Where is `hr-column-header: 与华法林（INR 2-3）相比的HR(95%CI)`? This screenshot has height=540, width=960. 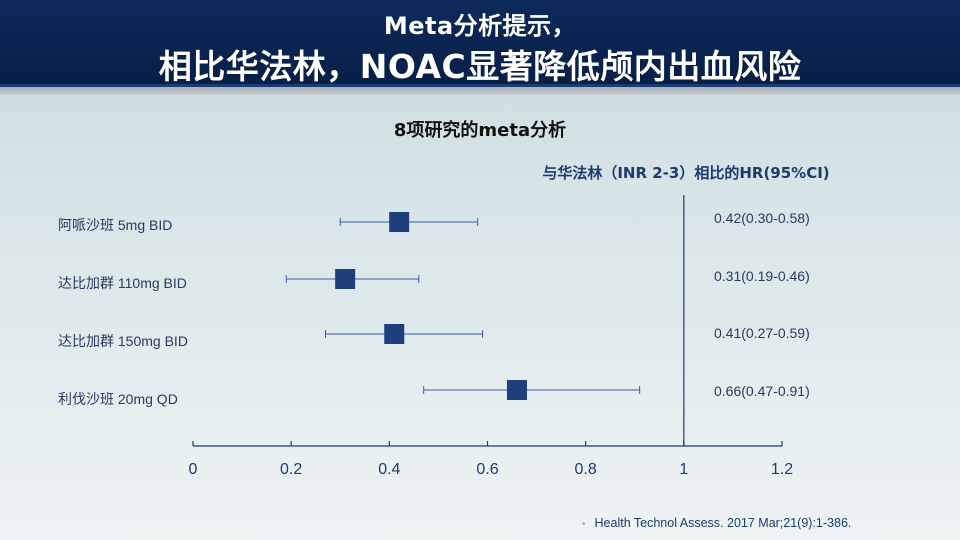 hr-column-header: 与华法林（INR 2-3）相比的HR(95%CI) is located at coordinates (686, 173).